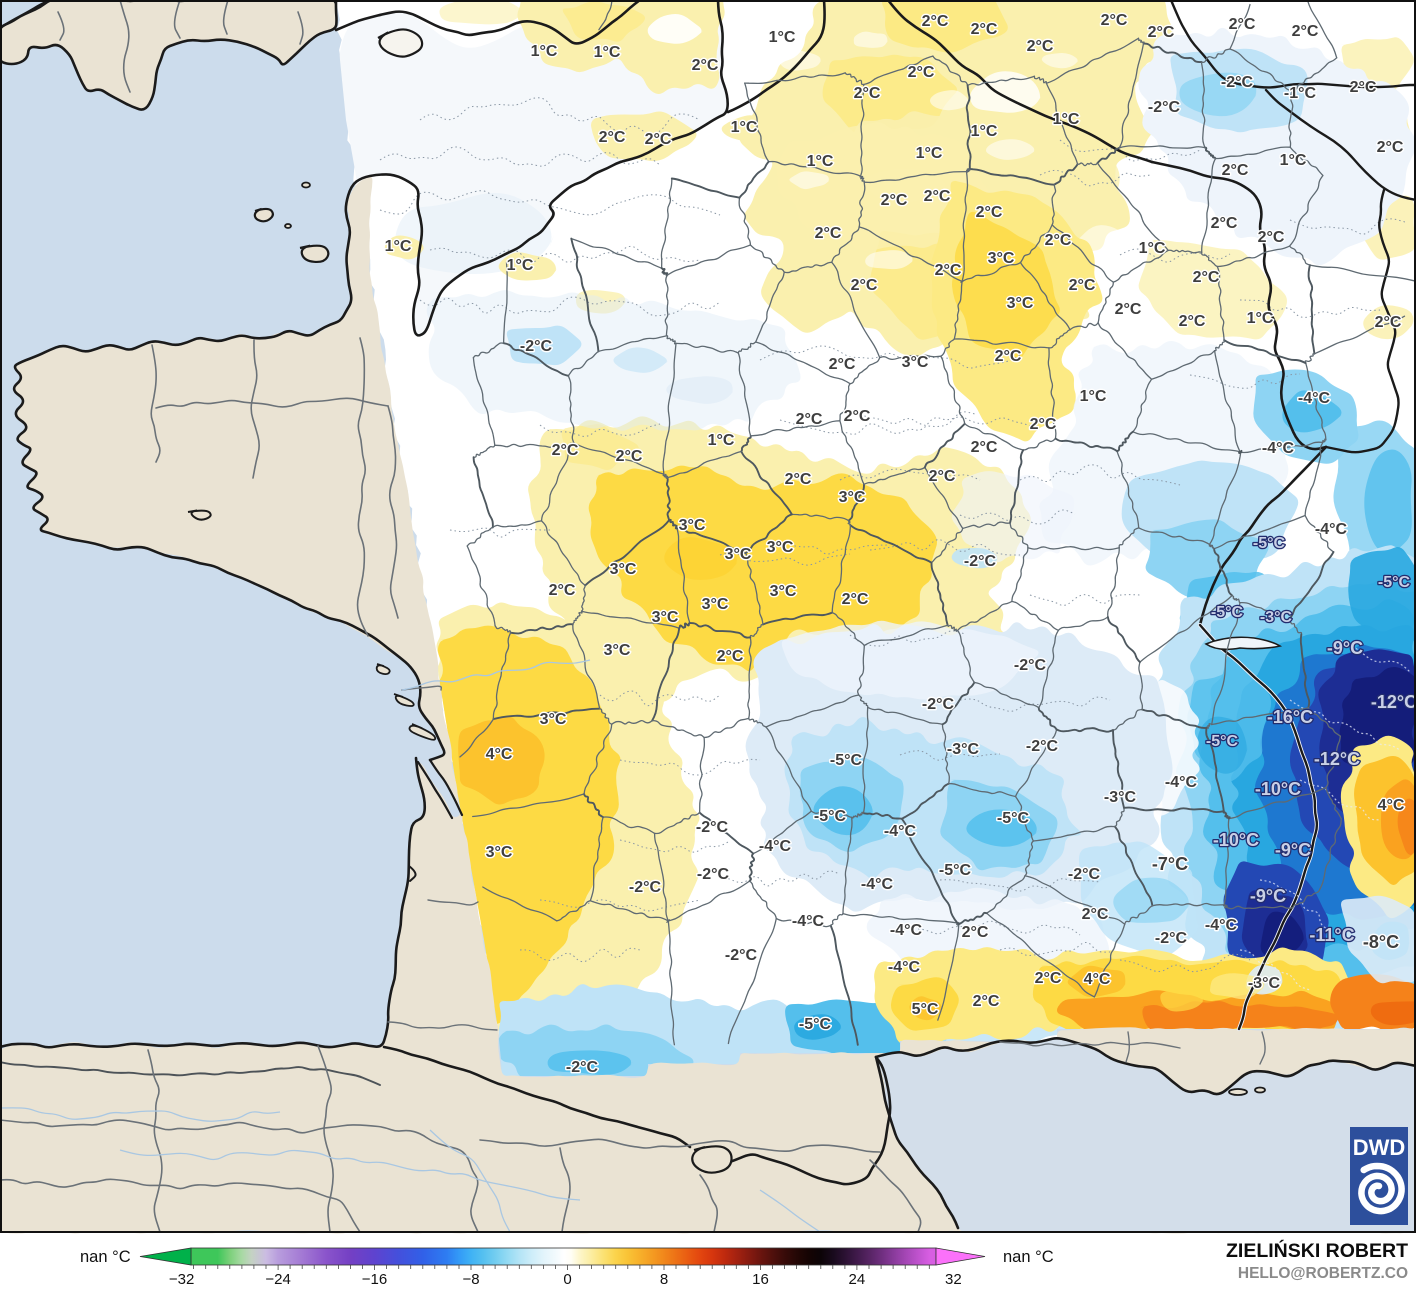 The width and height of the screenshot is (1416, 1292). Describe the element at coordinates (1170, 864) in the screenshot. I see `svg-text: -7°C` at that location.